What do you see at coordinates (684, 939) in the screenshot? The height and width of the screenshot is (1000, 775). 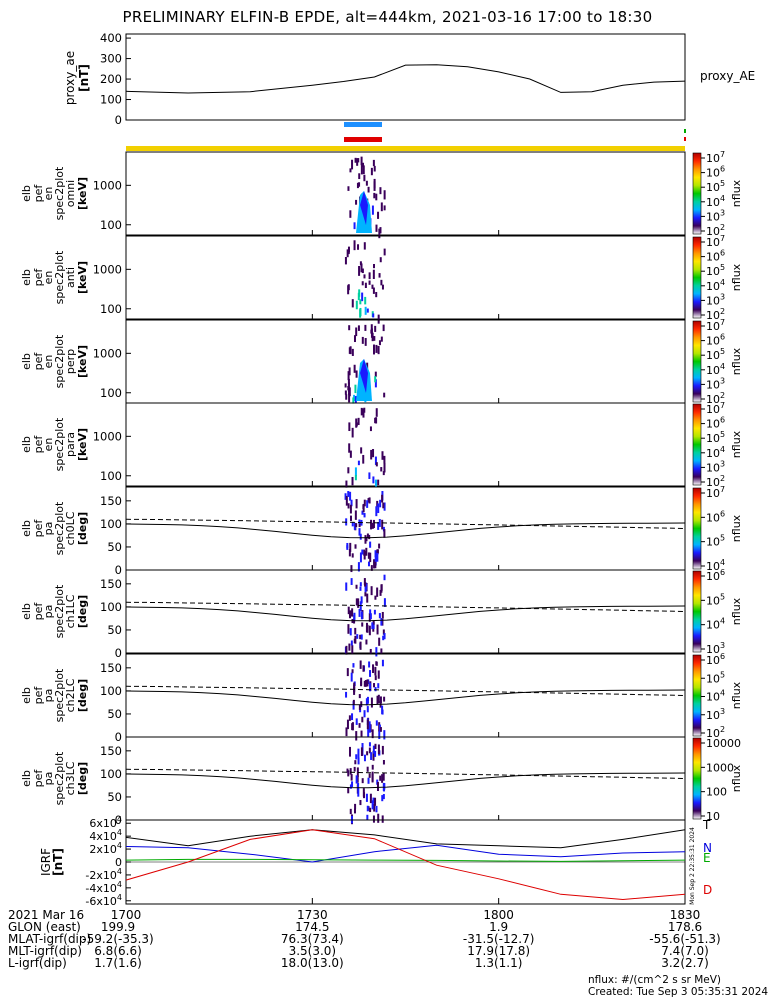 I see `ephemeris-value: -55.6(-51.3)` at bounding box center [684, 939].